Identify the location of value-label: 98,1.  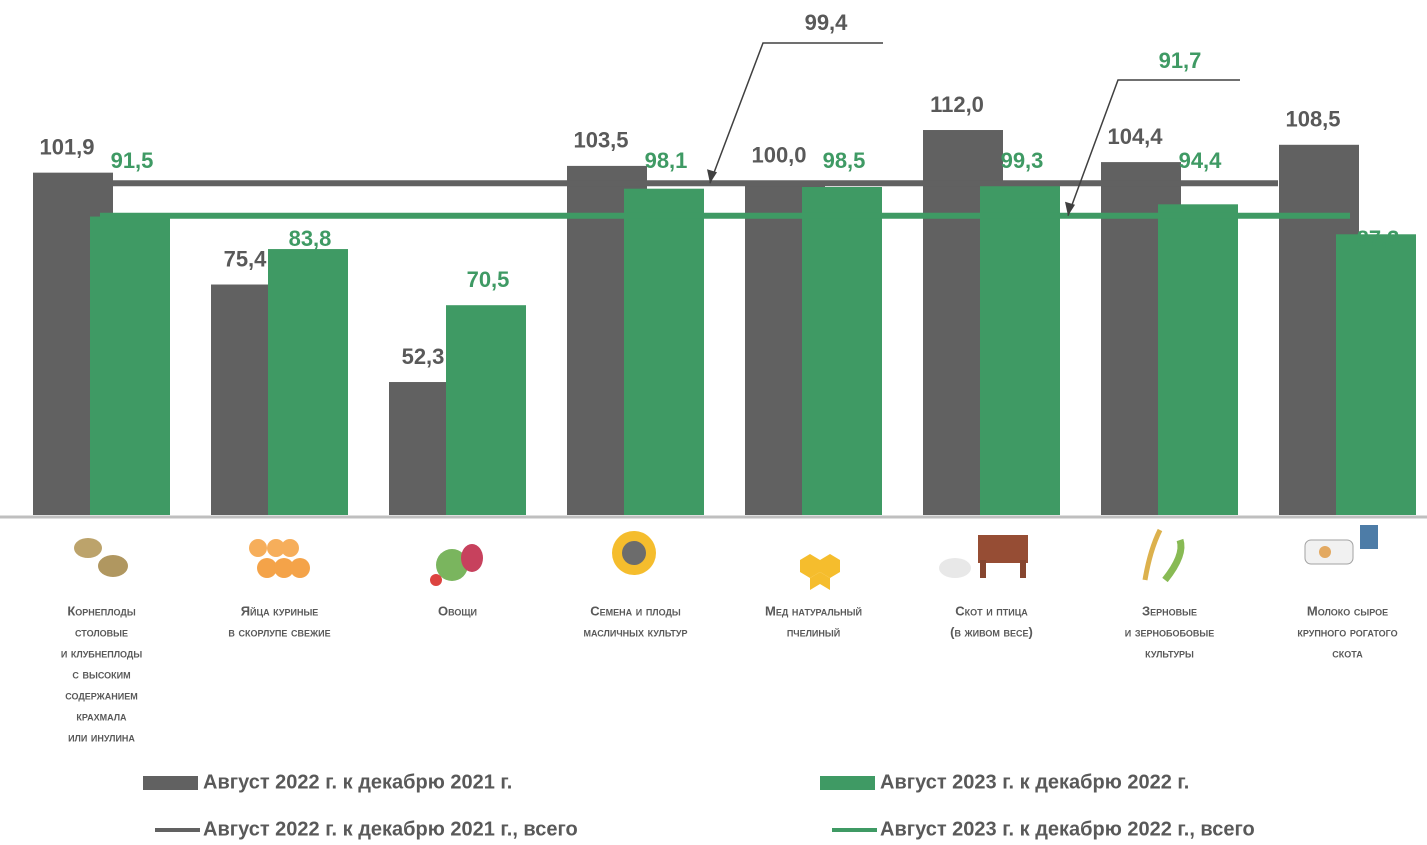
(666, 160).